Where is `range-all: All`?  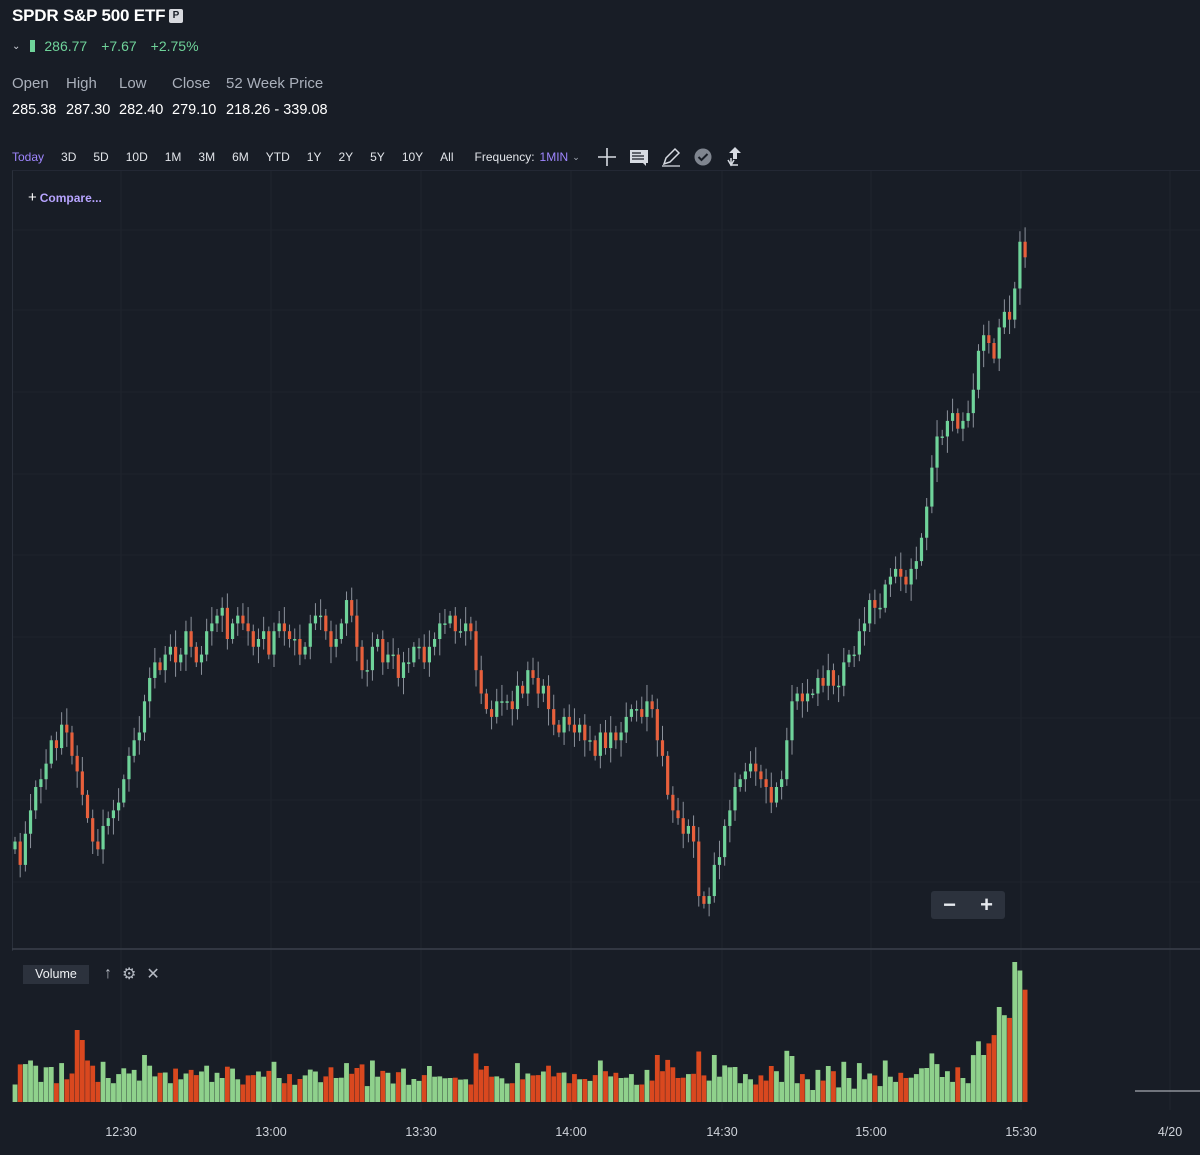
range-all: All is located at coordinates (447, 157).